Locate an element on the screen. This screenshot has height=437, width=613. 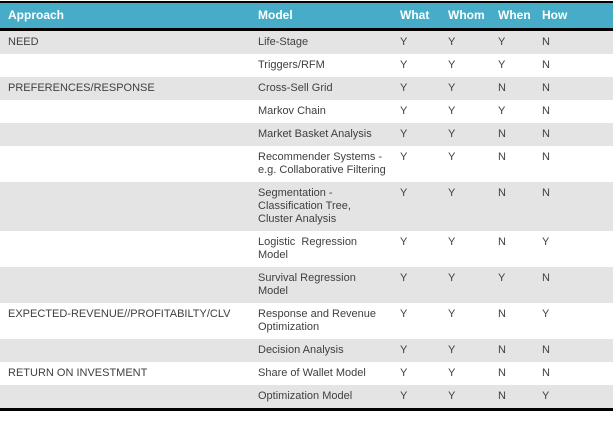
table-row: Market Basket Analysis Y Y N N is located at coordinates (306, 134).